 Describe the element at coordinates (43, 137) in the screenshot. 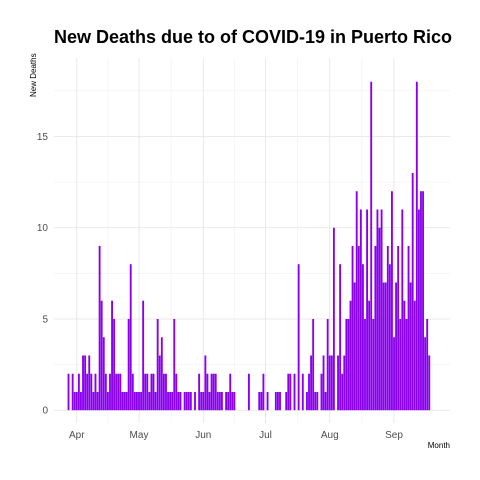

I see `y-tick-label: 15` at that location.